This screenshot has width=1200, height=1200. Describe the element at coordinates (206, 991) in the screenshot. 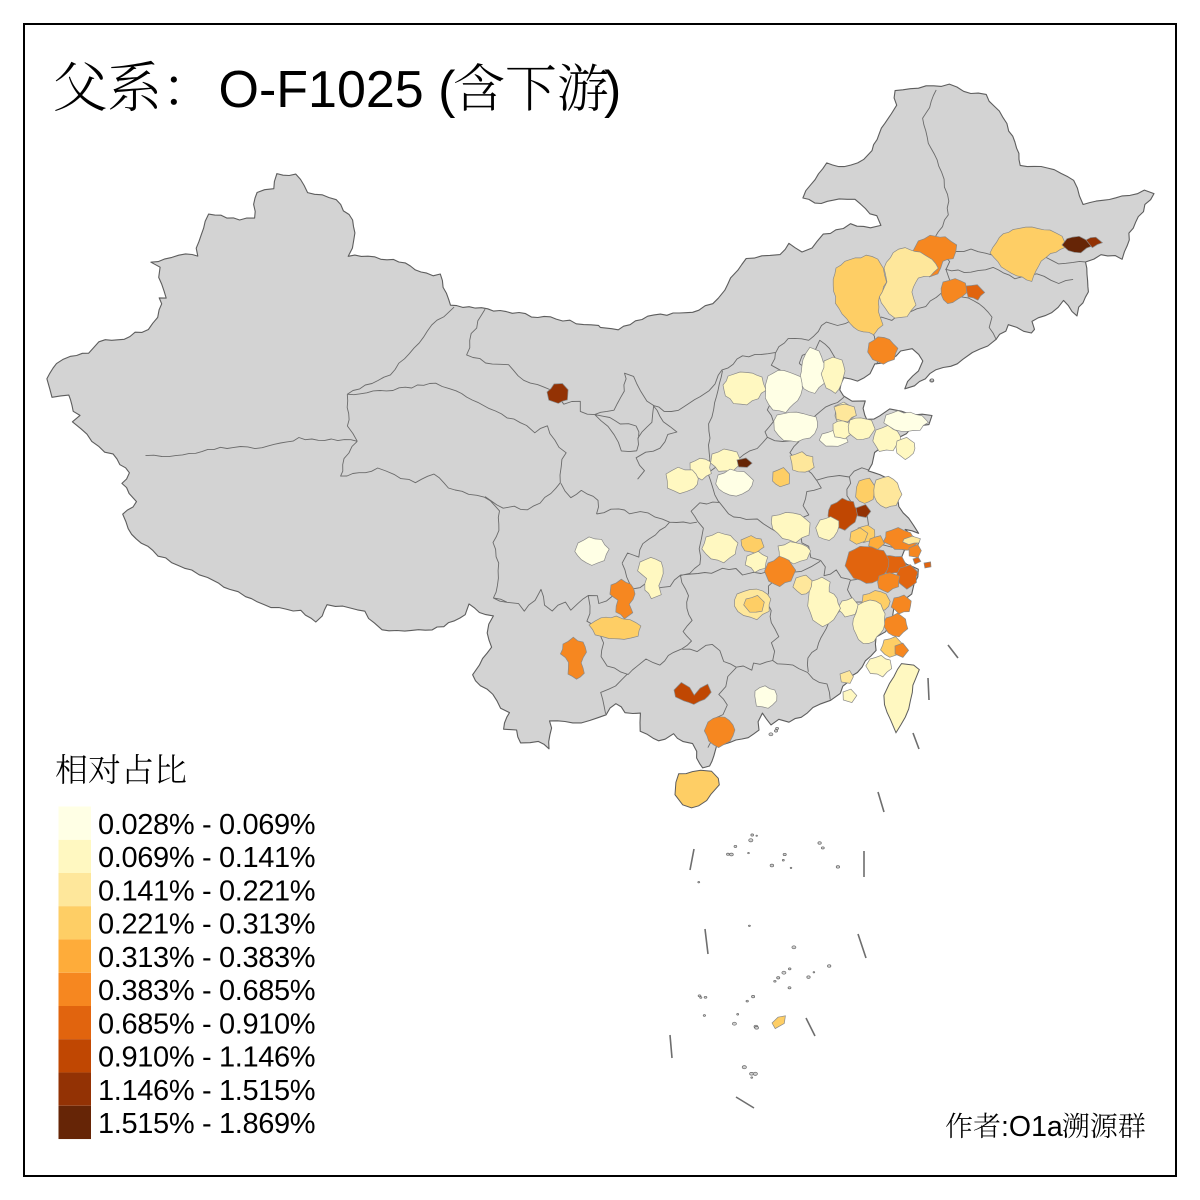

I see `svg-text: 0.383% - 0.685%` at that location.